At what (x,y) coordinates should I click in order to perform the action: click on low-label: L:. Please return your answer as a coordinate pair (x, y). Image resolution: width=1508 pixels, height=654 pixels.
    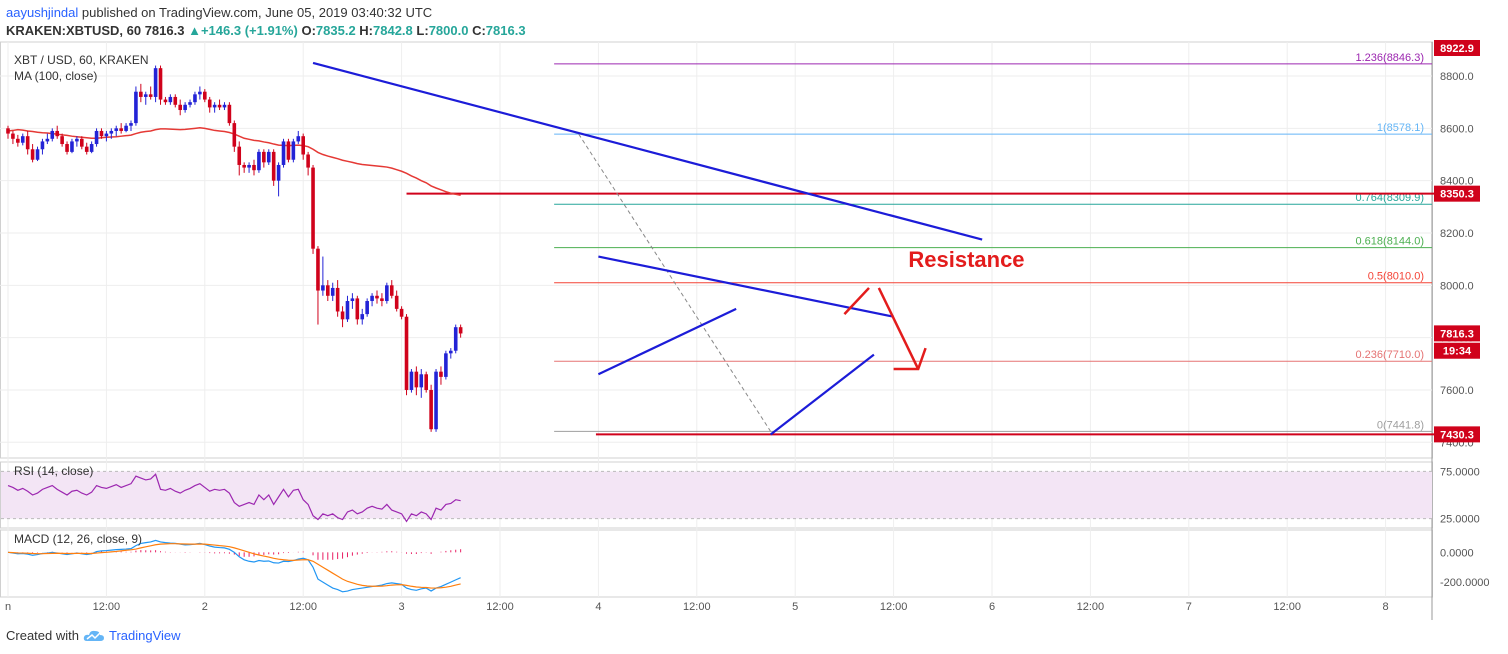
    Looking at the image, I should click on (422, 30).